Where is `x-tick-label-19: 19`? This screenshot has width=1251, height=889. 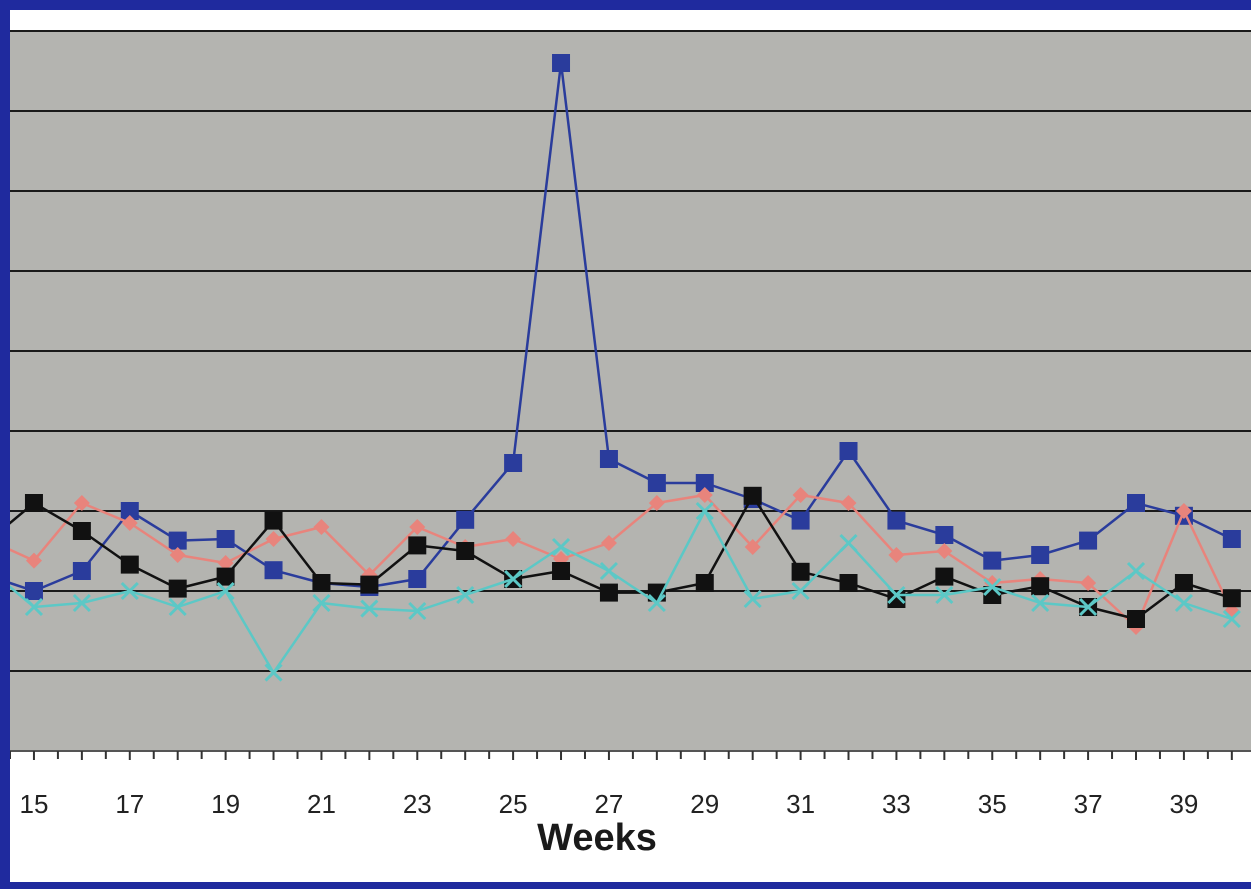
x-tick-label-19: 19 is located at coordinates (225, 804).